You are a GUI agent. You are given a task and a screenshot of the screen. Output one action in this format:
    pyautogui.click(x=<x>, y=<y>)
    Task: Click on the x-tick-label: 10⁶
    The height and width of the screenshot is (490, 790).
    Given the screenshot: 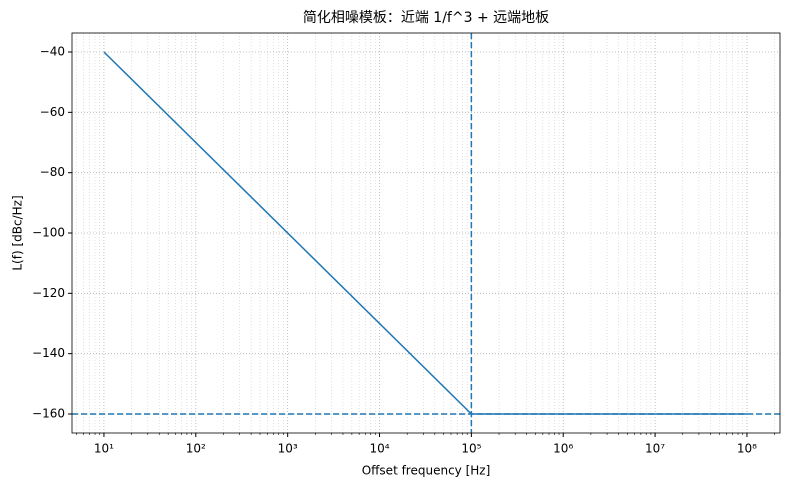 What is the action you would take?
    pyautogui.click(x=563, y=449)
    